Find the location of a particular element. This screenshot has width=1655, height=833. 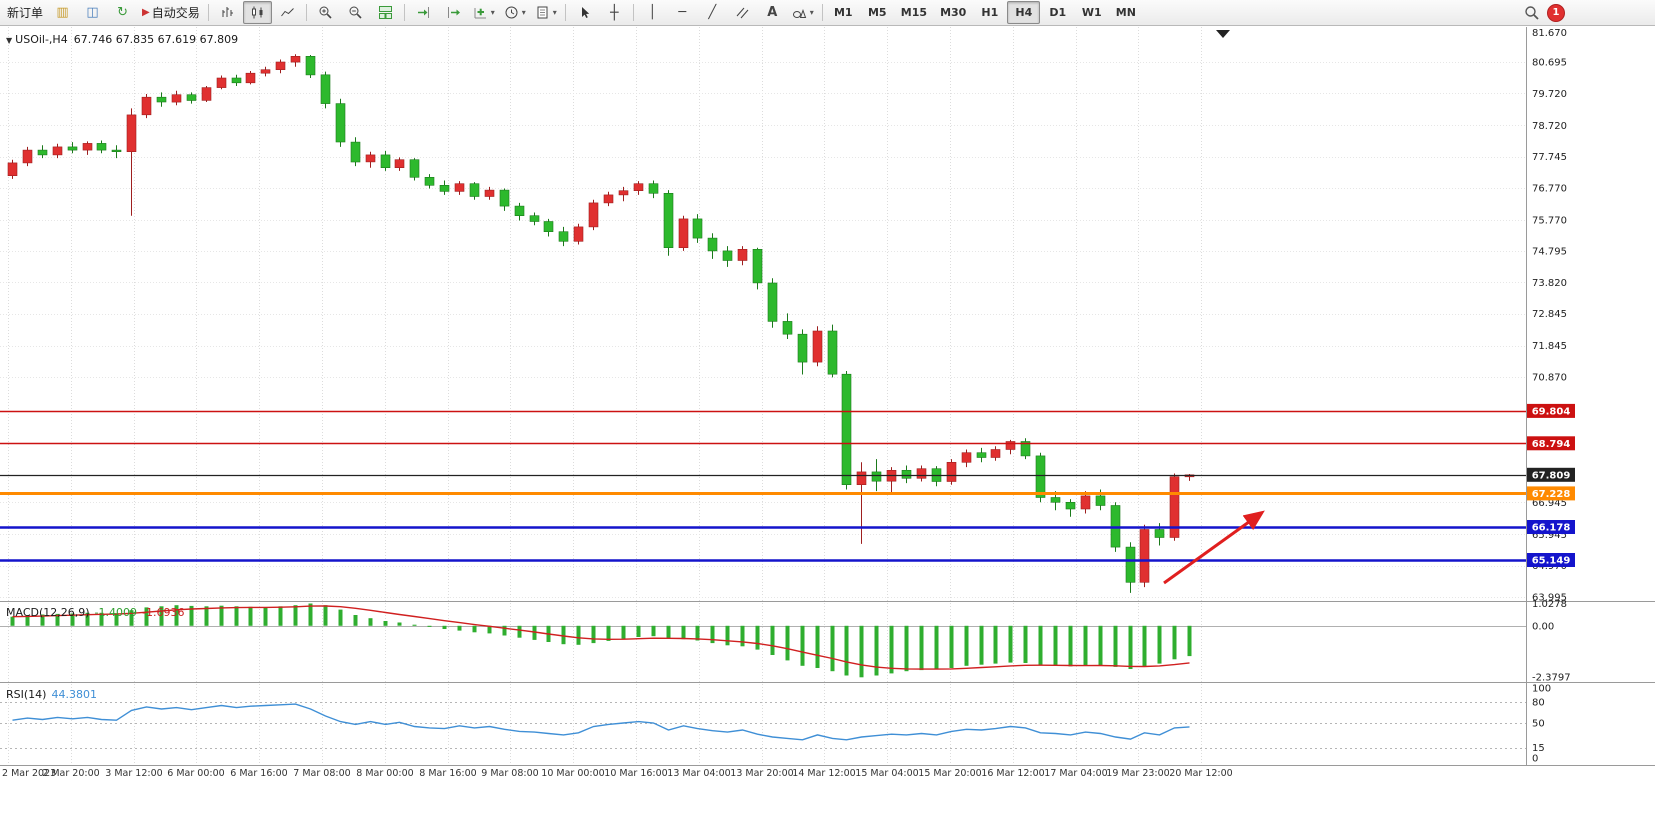

svg-text: 19 Mar 23:00 is located at coordinates (1137, 773).